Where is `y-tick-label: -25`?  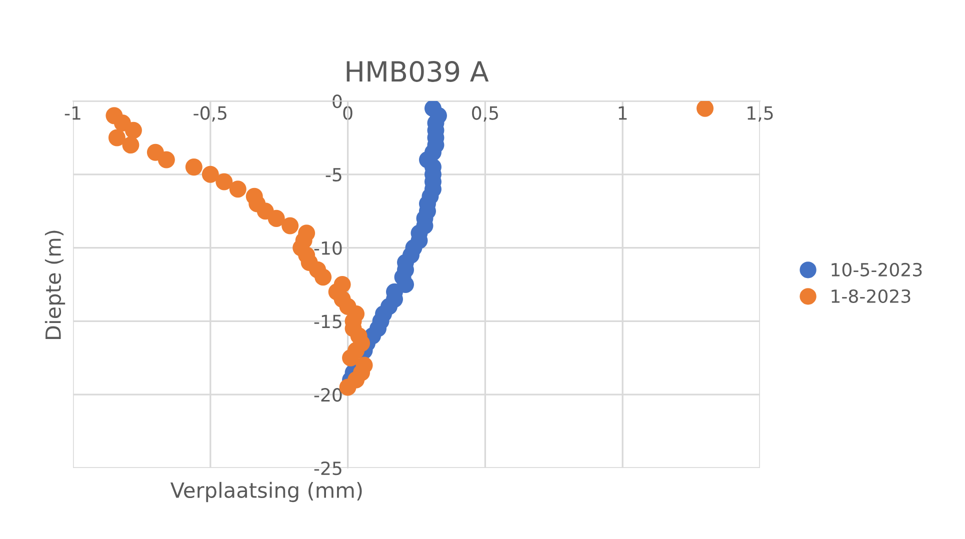 y-tick-label: -25 is located at coordinates (328, 468).